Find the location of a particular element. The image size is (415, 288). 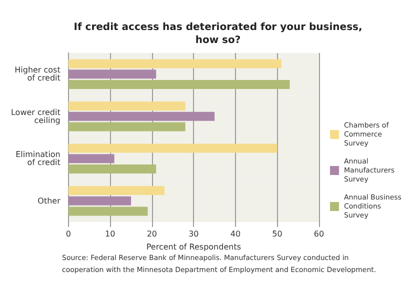

chart-title: If credit access has deteriorated for your business, how so? is located at coordinates (218, 34).